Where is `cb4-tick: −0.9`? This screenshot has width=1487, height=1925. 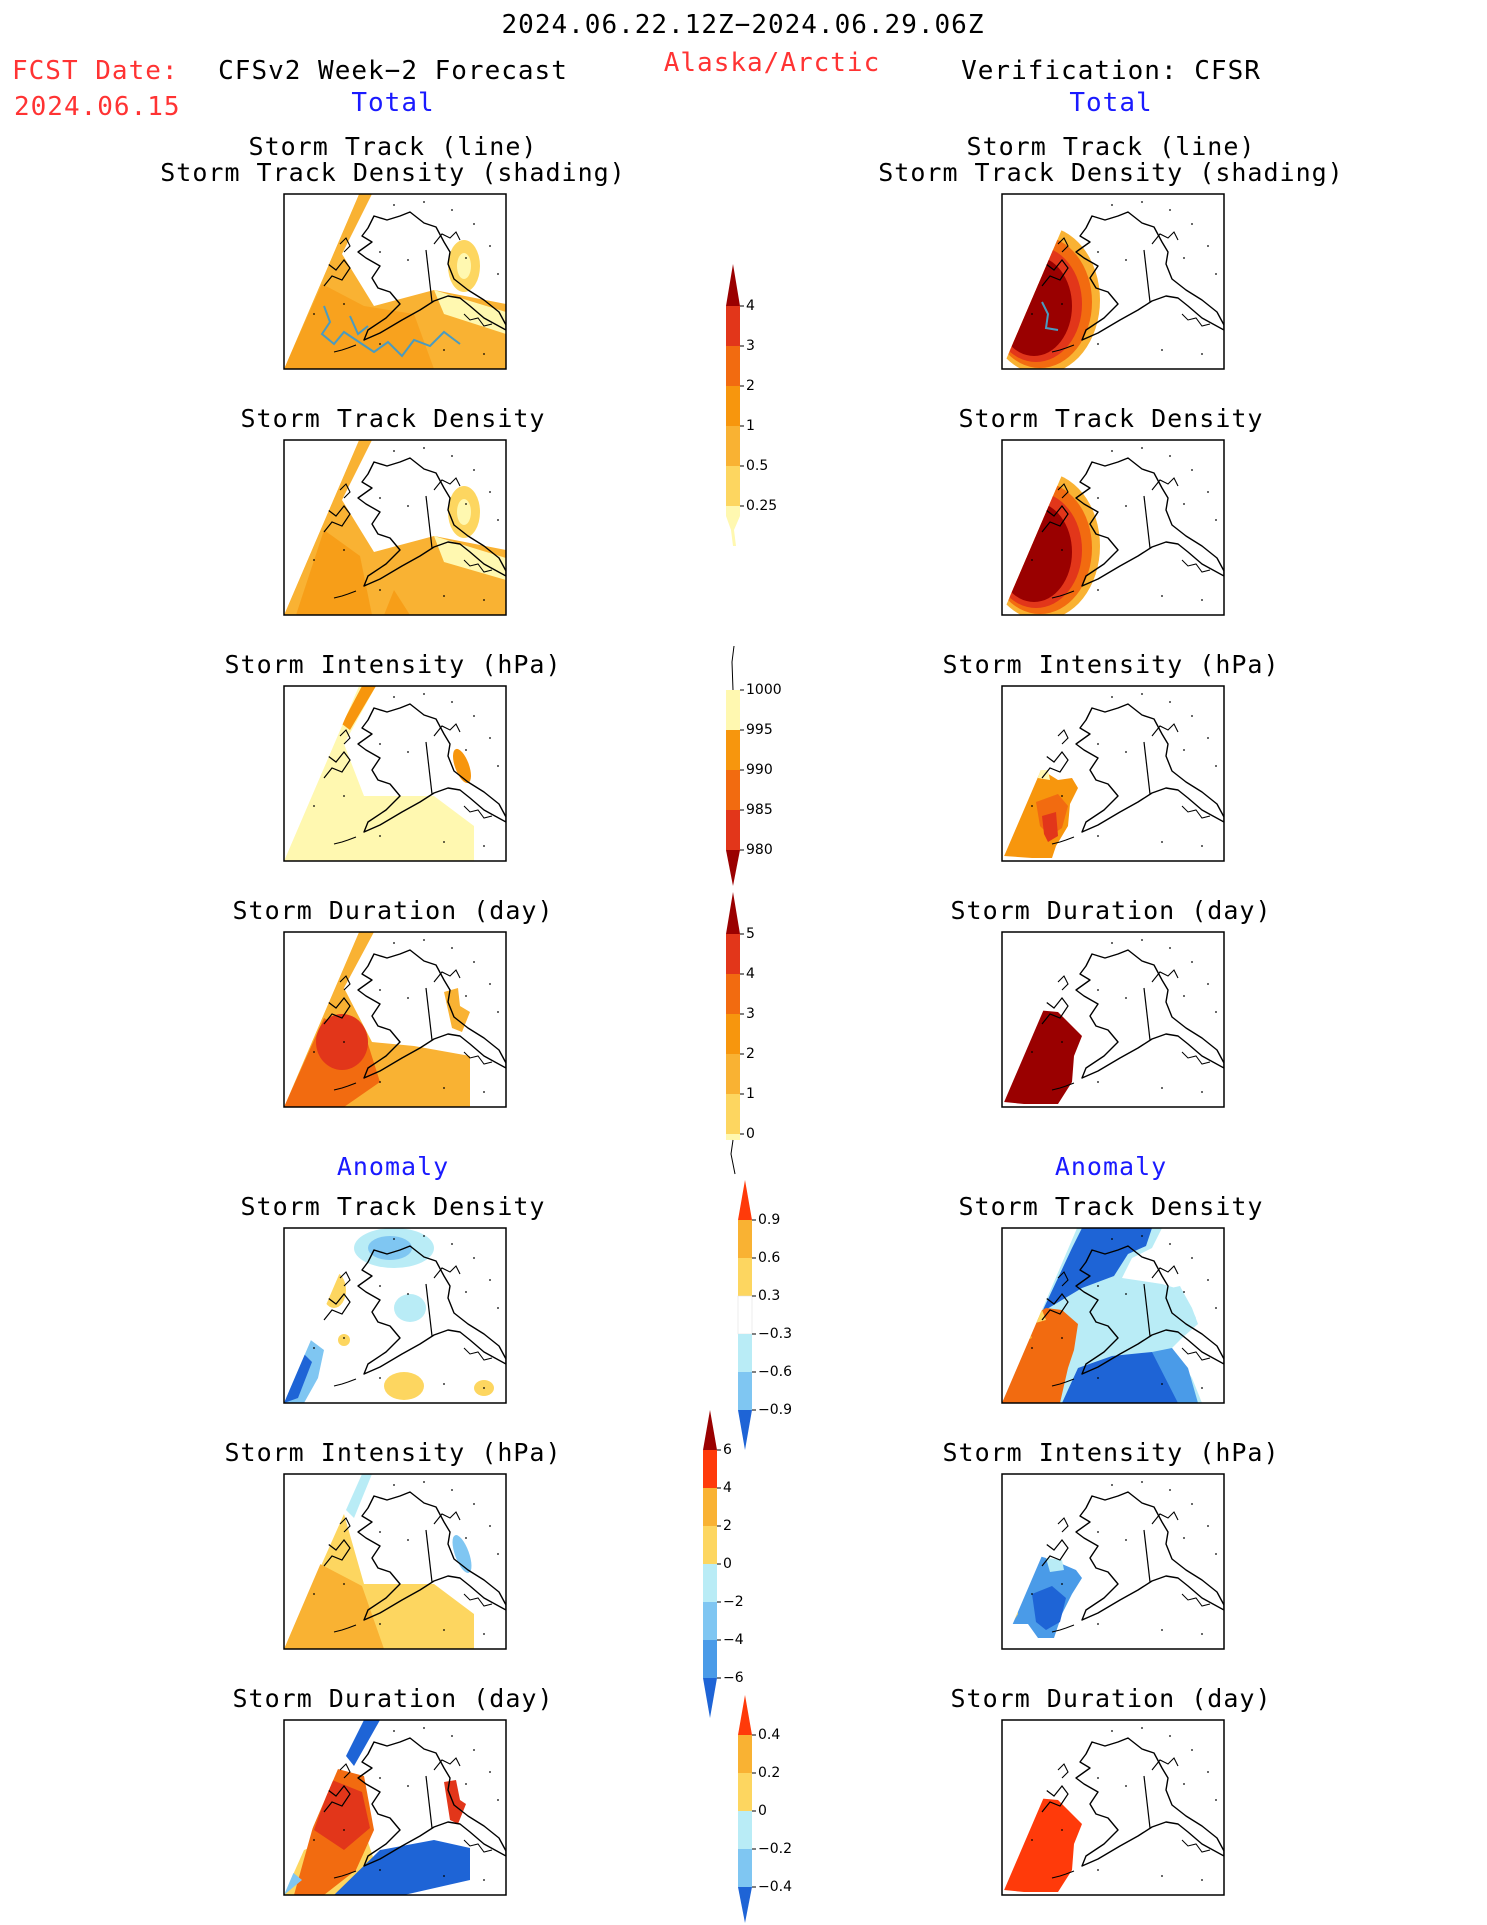
cb4-tick: −0.9 is located at coordinates (775, 1410).